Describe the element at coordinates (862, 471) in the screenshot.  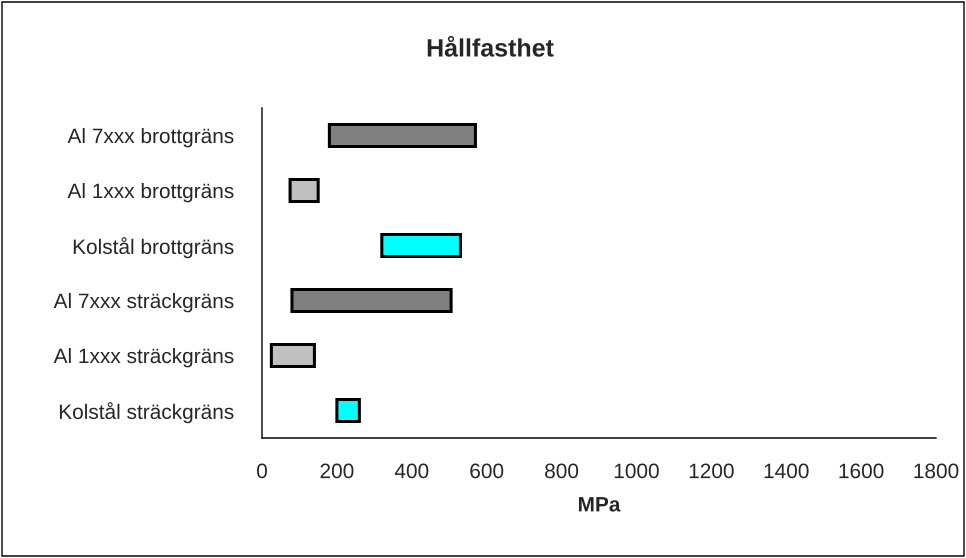
I see `x-tick-label: 1600` at that location.